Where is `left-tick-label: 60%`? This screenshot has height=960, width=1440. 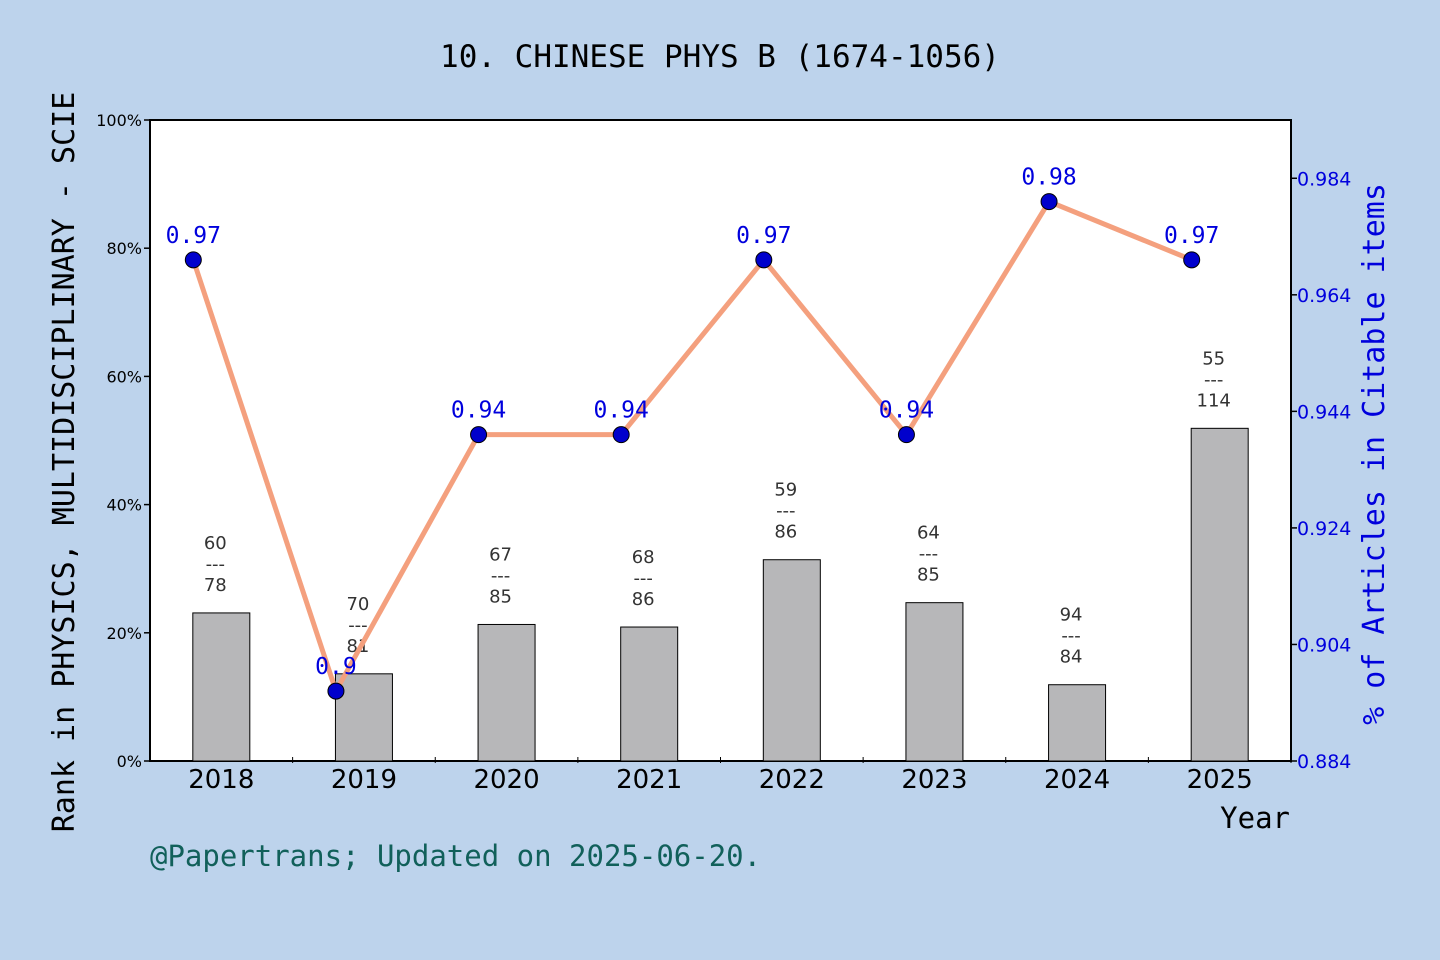 left-tick-label: 60% is located at coordinates (124, 376).